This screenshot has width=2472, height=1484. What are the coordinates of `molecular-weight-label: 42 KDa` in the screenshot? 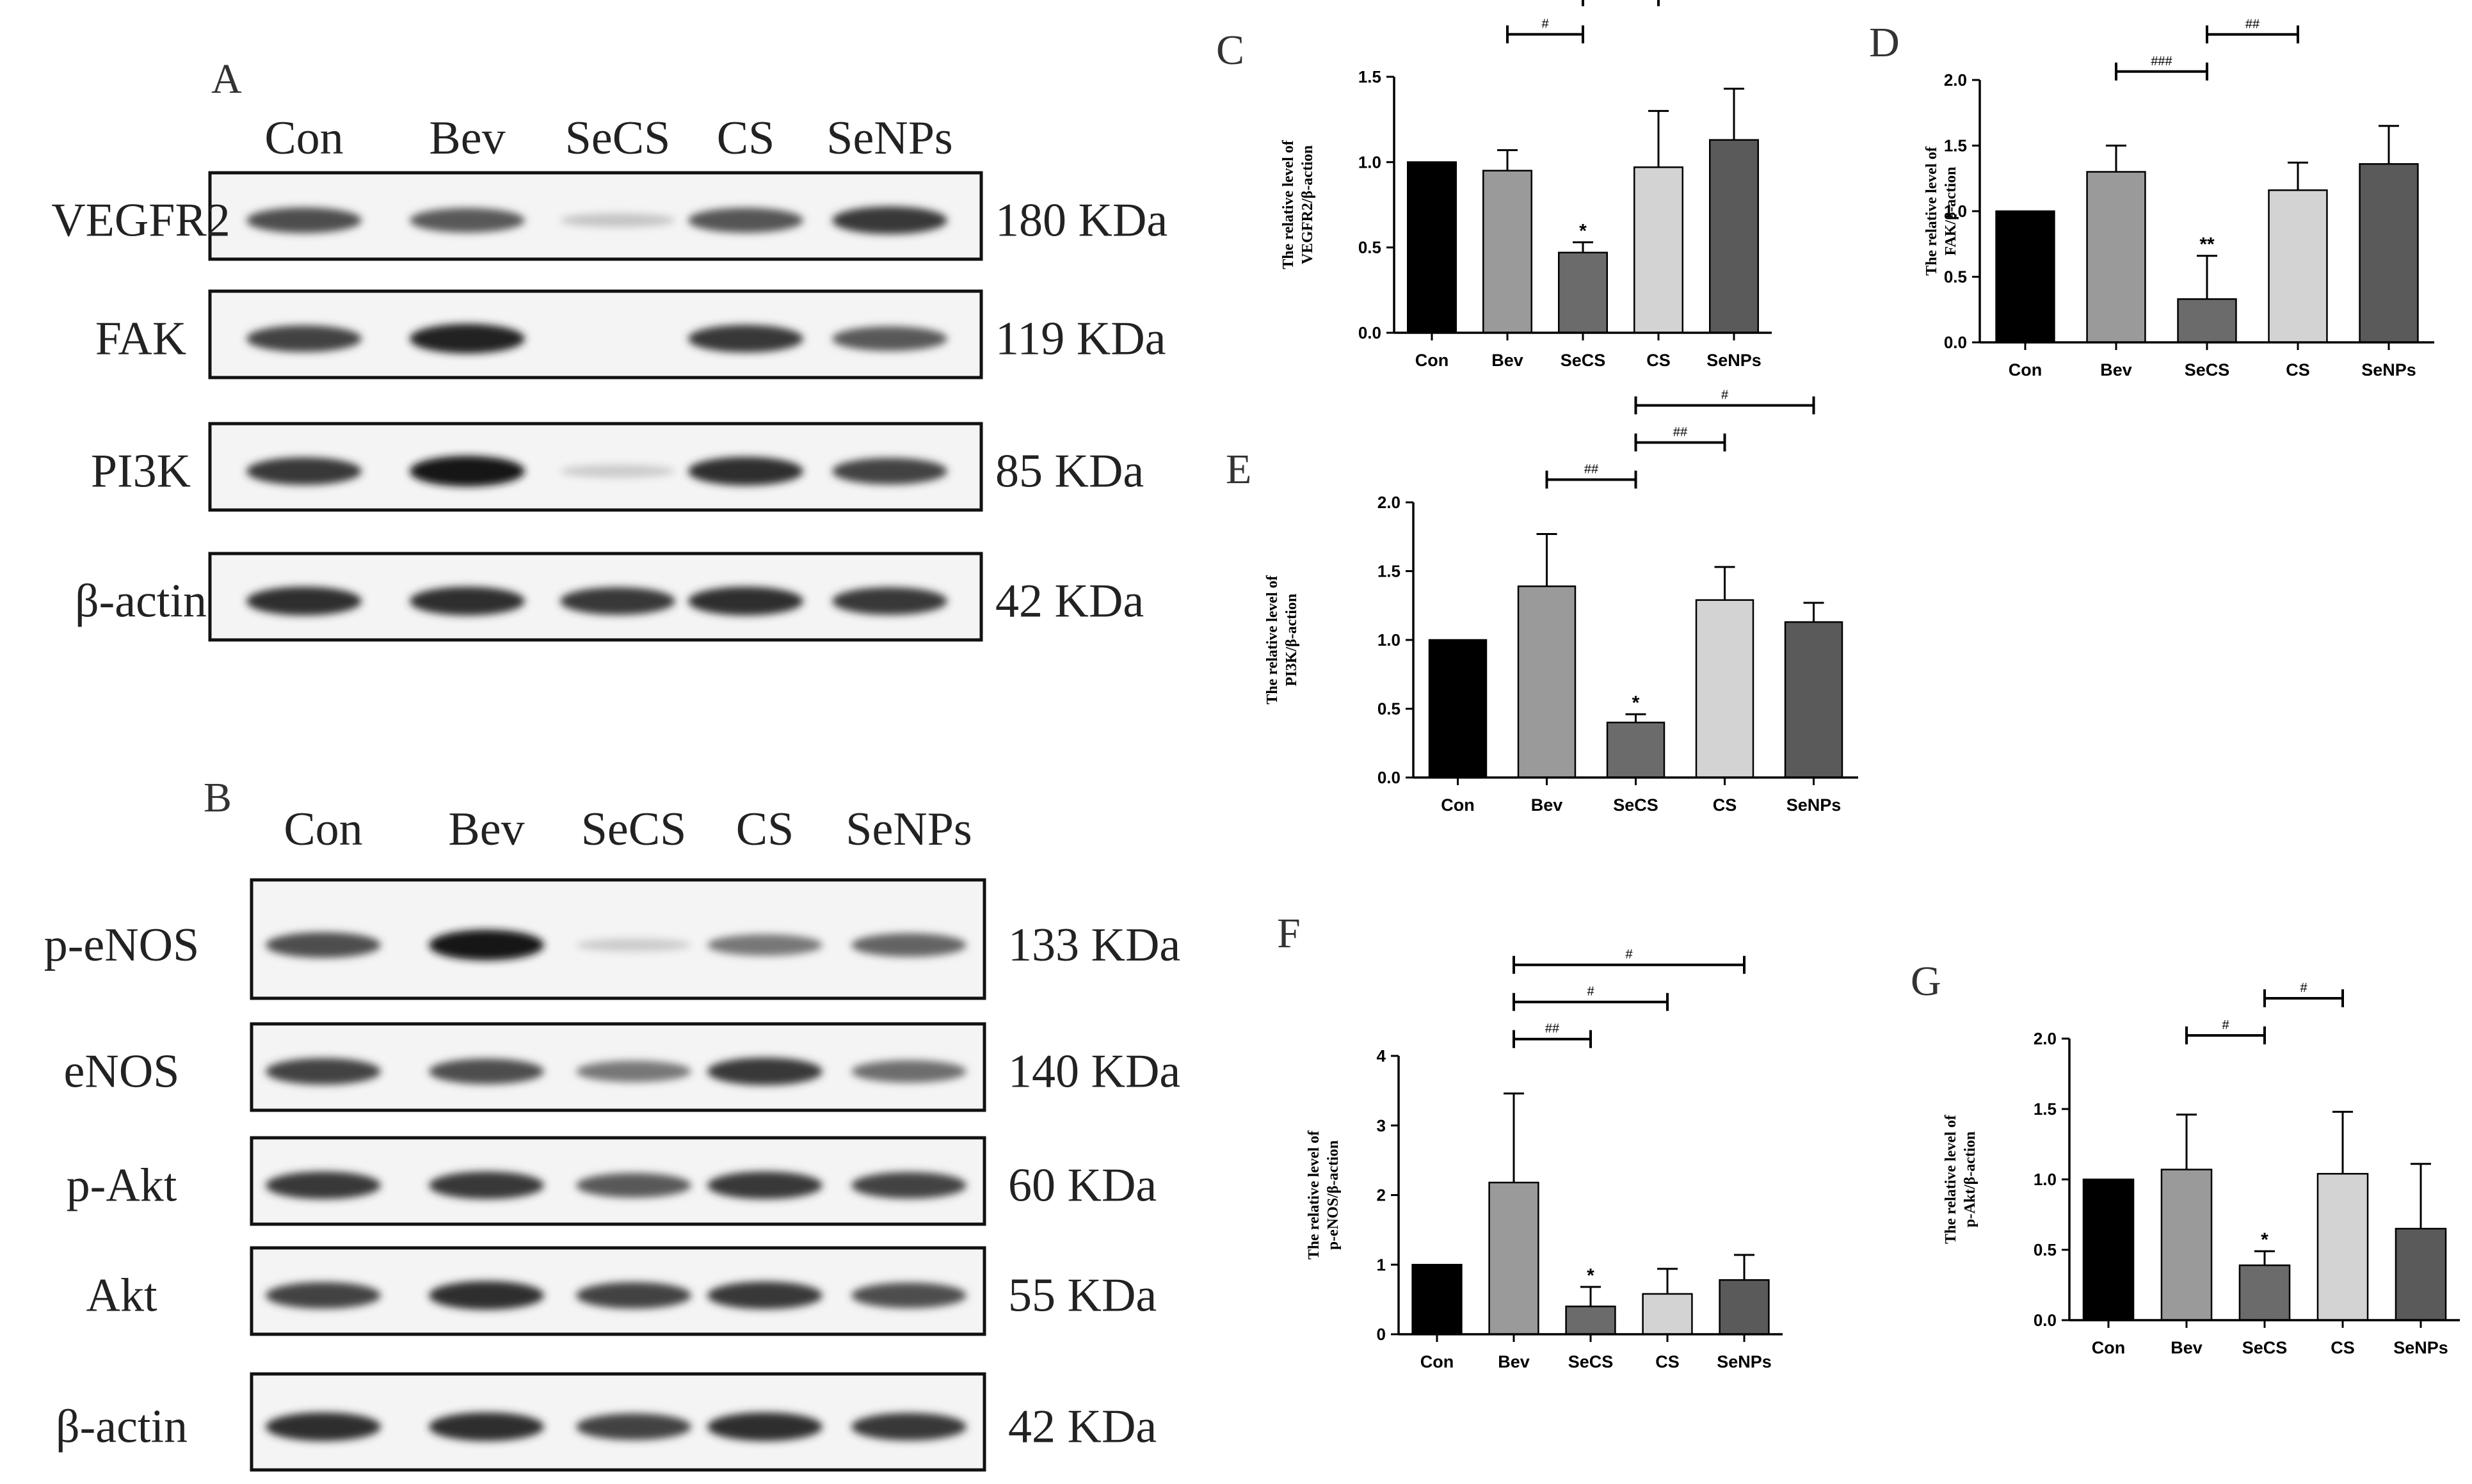 It's located at (1082, 1427).